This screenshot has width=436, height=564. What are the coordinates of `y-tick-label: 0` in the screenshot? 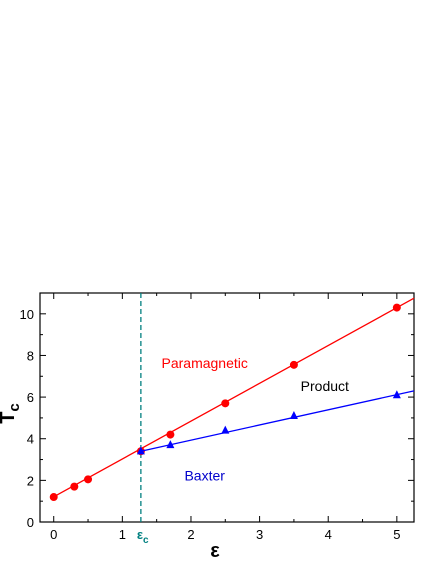 It's located at (30, 522).